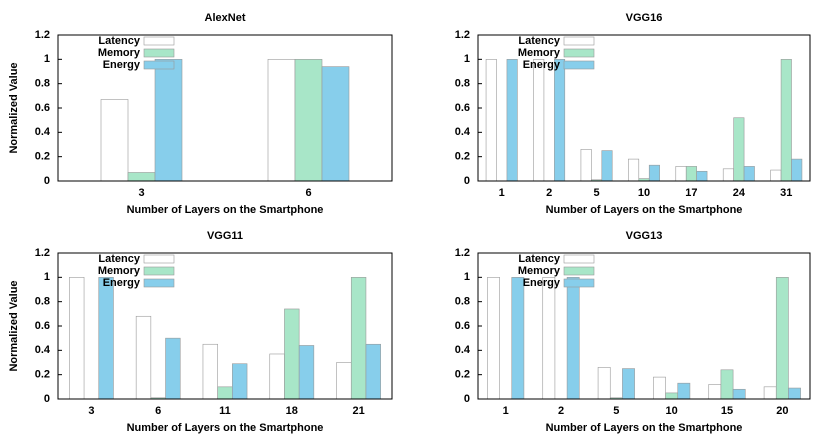  What do you see at coordinates (43, 132) in the screenshot?
I see `y-tick-label: 0.4` at bounding box center [43, 132].